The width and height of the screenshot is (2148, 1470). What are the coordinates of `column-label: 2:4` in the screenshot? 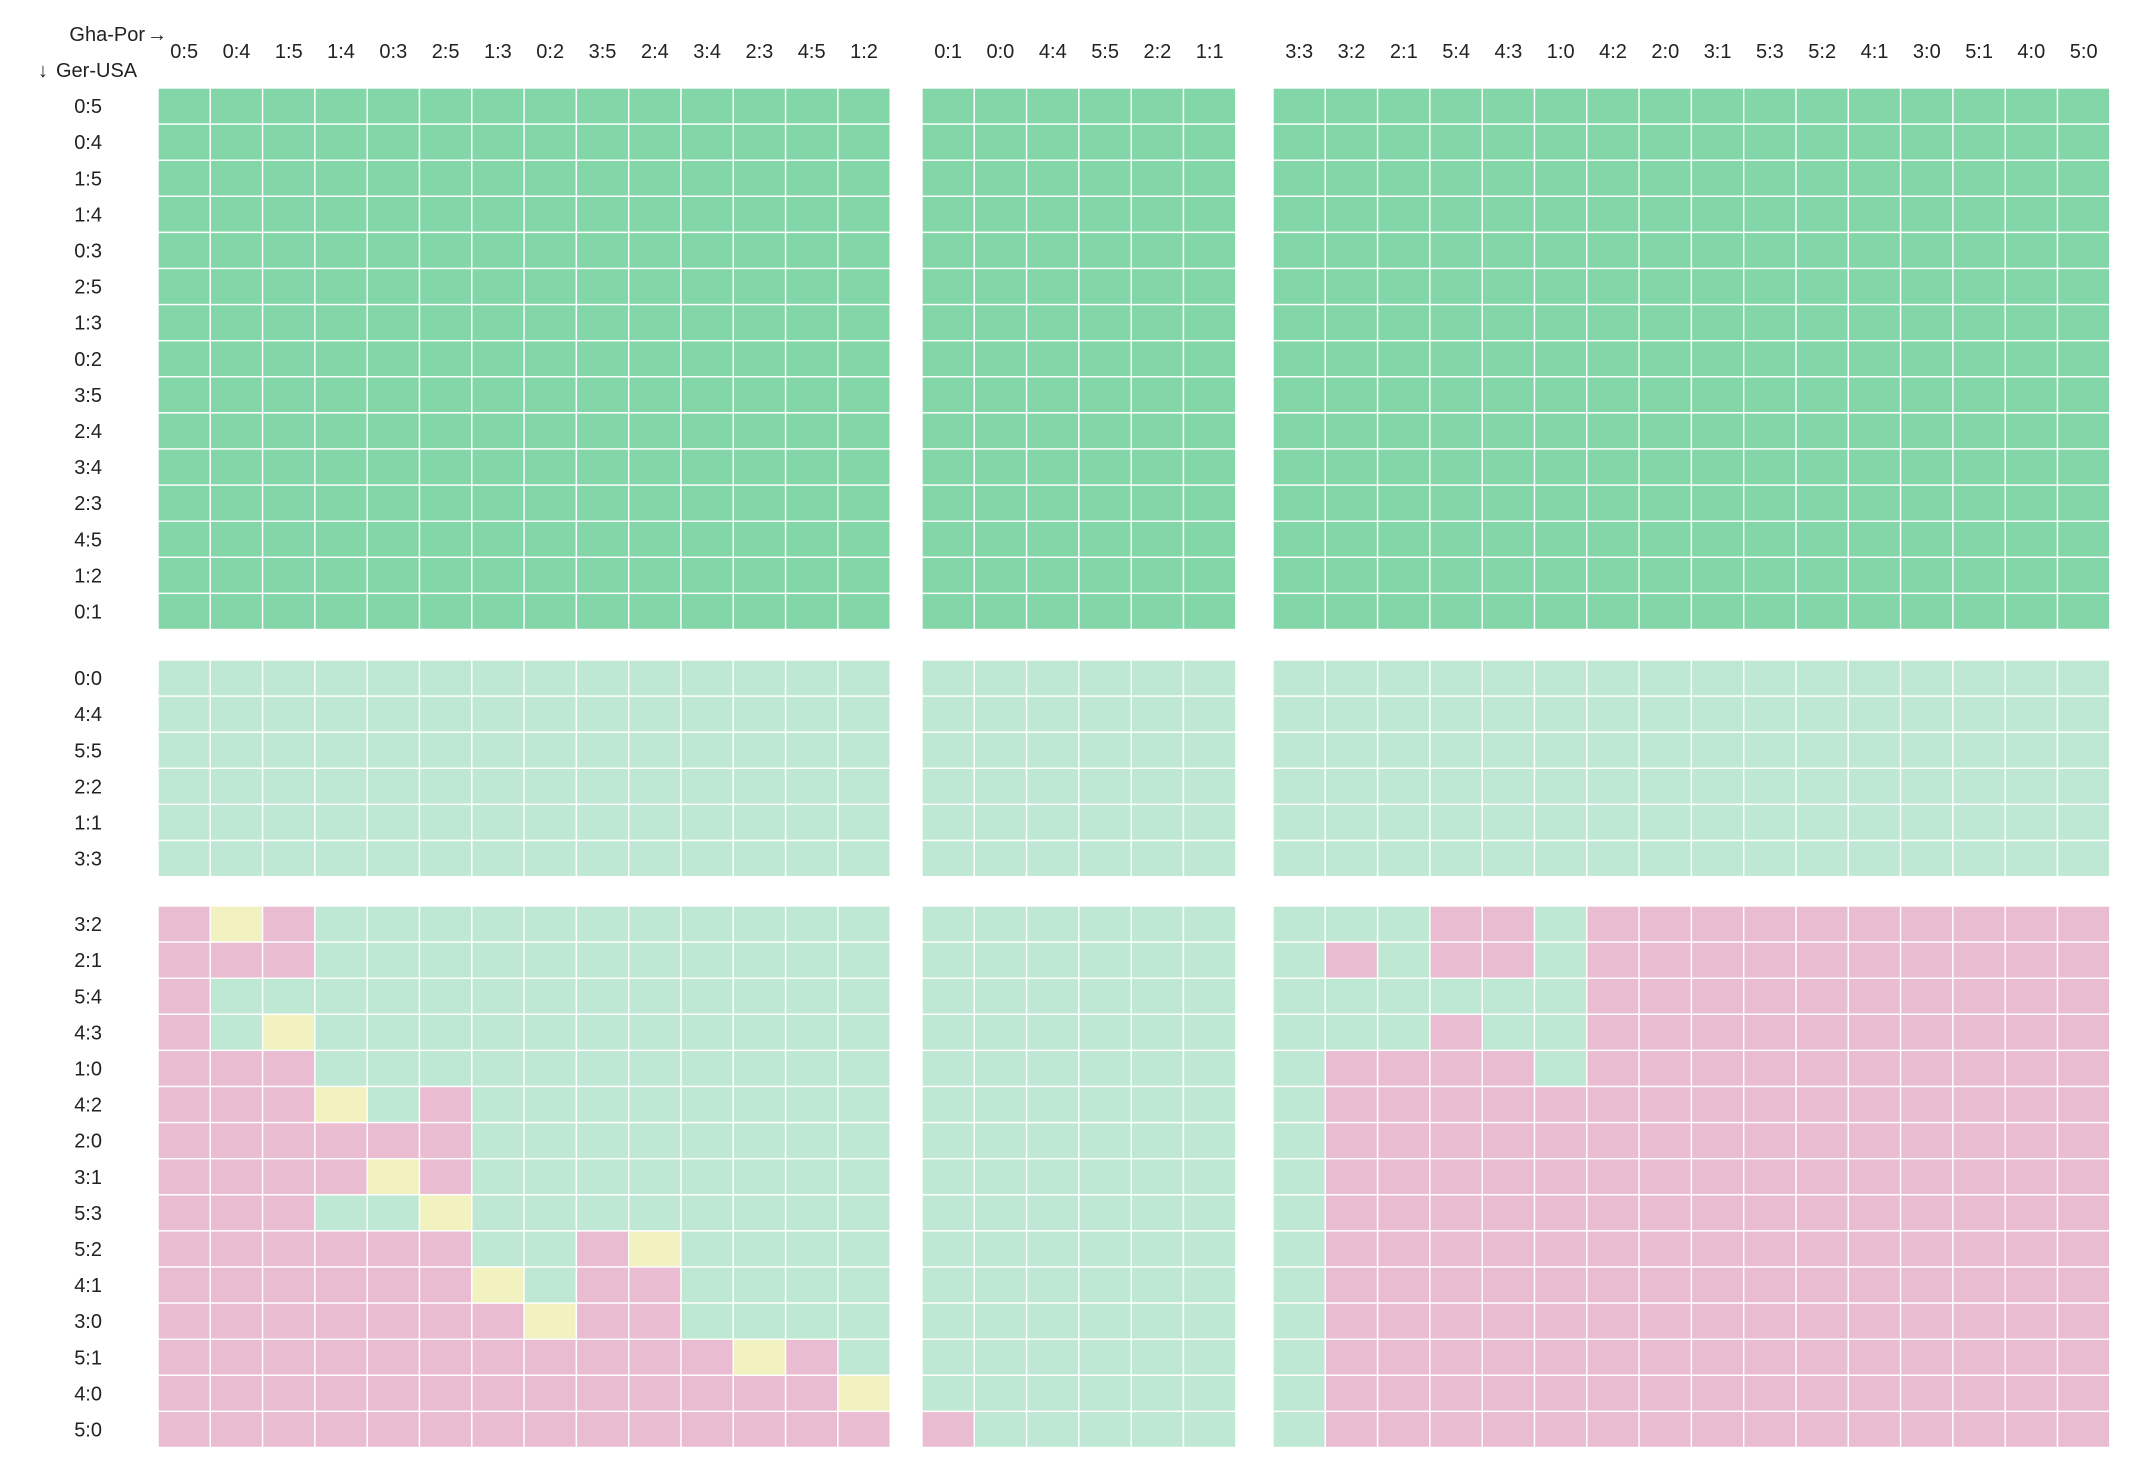 It's located at (655, 52).